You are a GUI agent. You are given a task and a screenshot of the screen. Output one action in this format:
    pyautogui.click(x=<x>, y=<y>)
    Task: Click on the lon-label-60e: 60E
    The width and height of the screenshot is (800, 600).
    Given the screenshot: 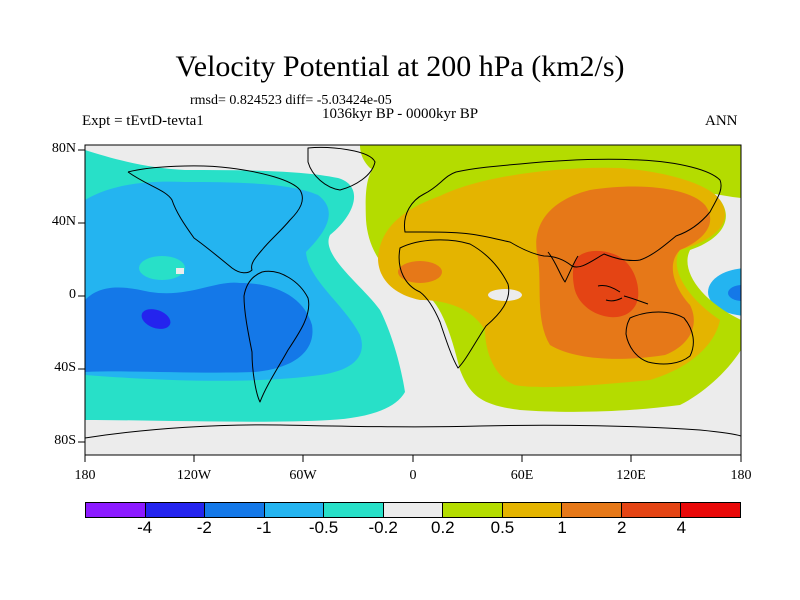 What is the action you would take?
    pyautogui.click(x=522, y=475)
    